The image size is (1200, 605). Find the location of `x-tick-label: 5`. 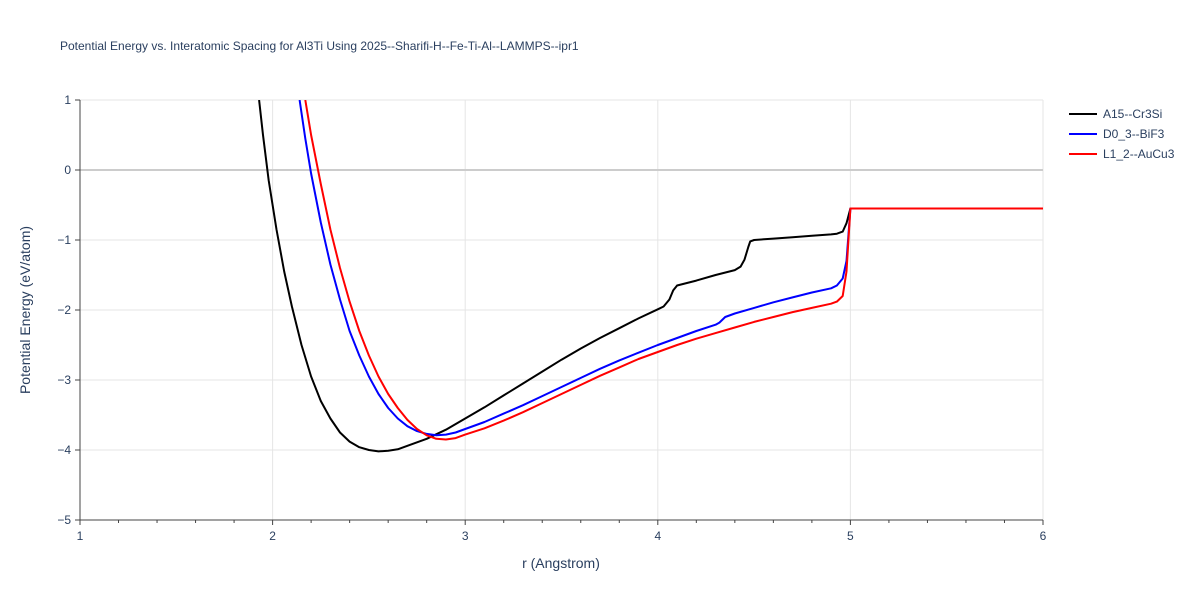

x-tick-label: 5 is located at coordinates (850, 536).